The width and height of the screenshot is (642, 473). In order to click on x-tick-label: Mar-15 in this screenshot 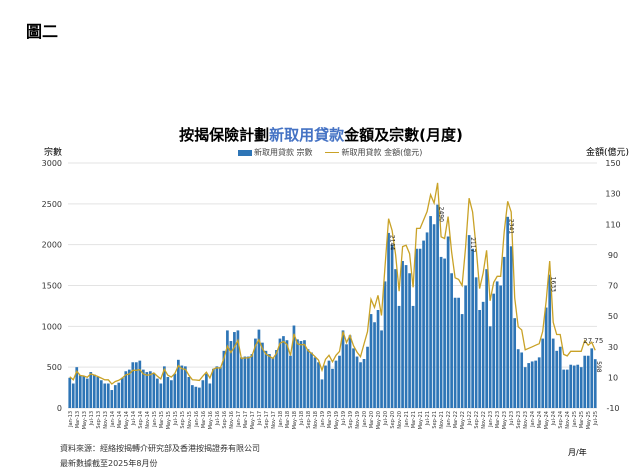, I will do `click(162, 419)`.